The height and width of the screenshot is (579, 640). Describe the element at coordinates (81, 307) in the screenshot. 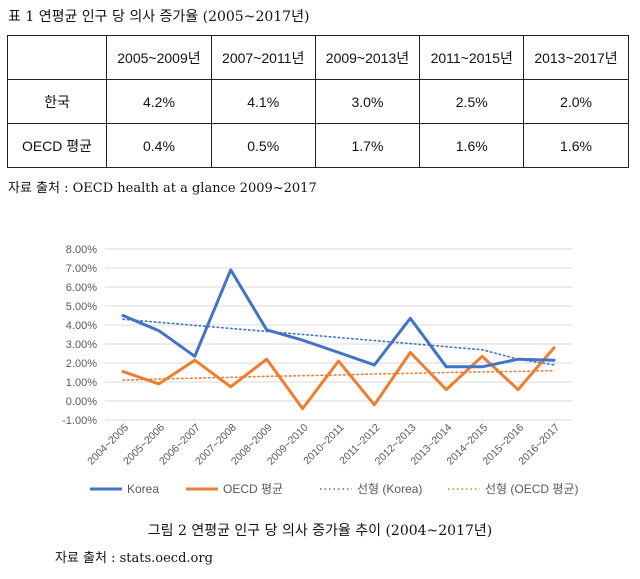

I see `y-tick-label: 5.00%` at that location.